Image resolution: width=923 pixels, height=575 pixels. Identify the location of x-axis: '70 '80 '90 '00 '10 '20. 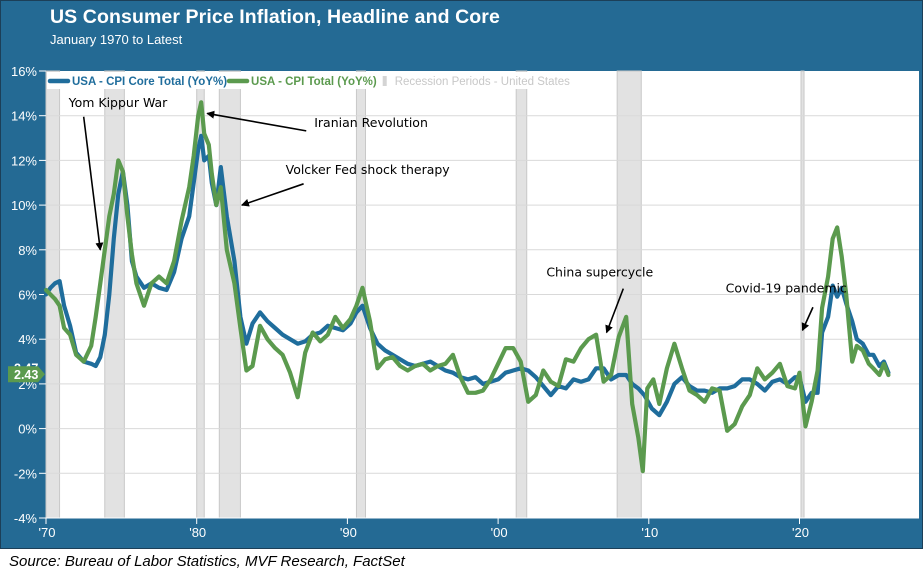
(479, 528).